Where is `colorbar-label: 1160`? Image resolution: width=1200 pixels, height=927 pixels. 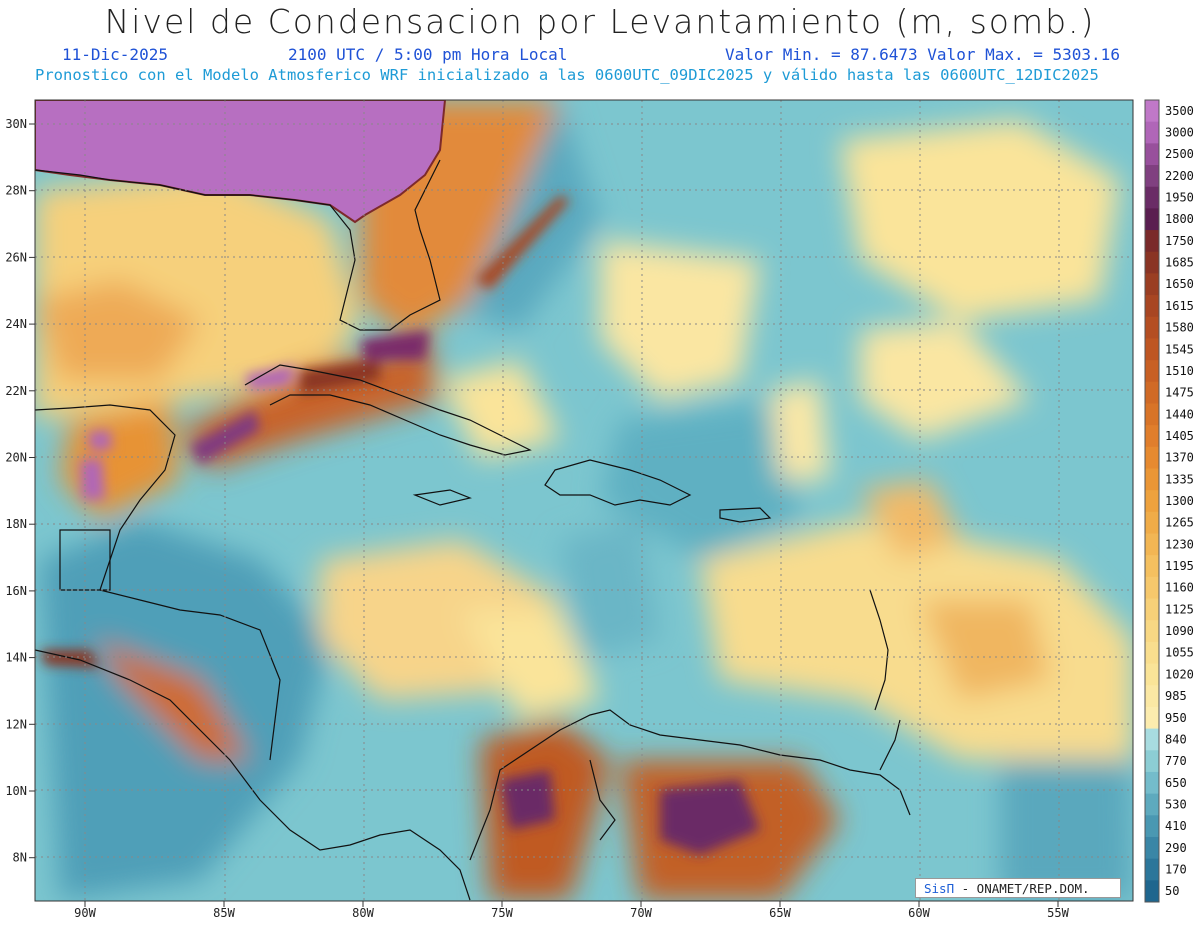
colorbar-label: 1160 is located at coordinates (1179, 588).